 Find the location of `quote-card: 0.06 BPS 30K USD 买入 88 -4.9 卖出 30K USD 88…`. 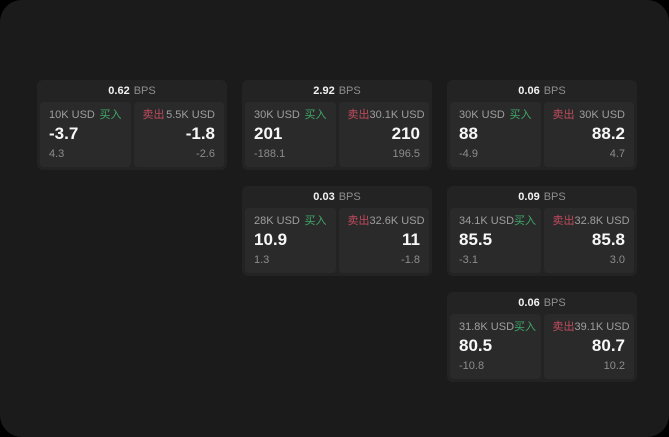

quote-card: 0.06 BPS 30K USD 买入 88 -4.9 卖出 30K USD 88… is located at coordinates (542, 125).